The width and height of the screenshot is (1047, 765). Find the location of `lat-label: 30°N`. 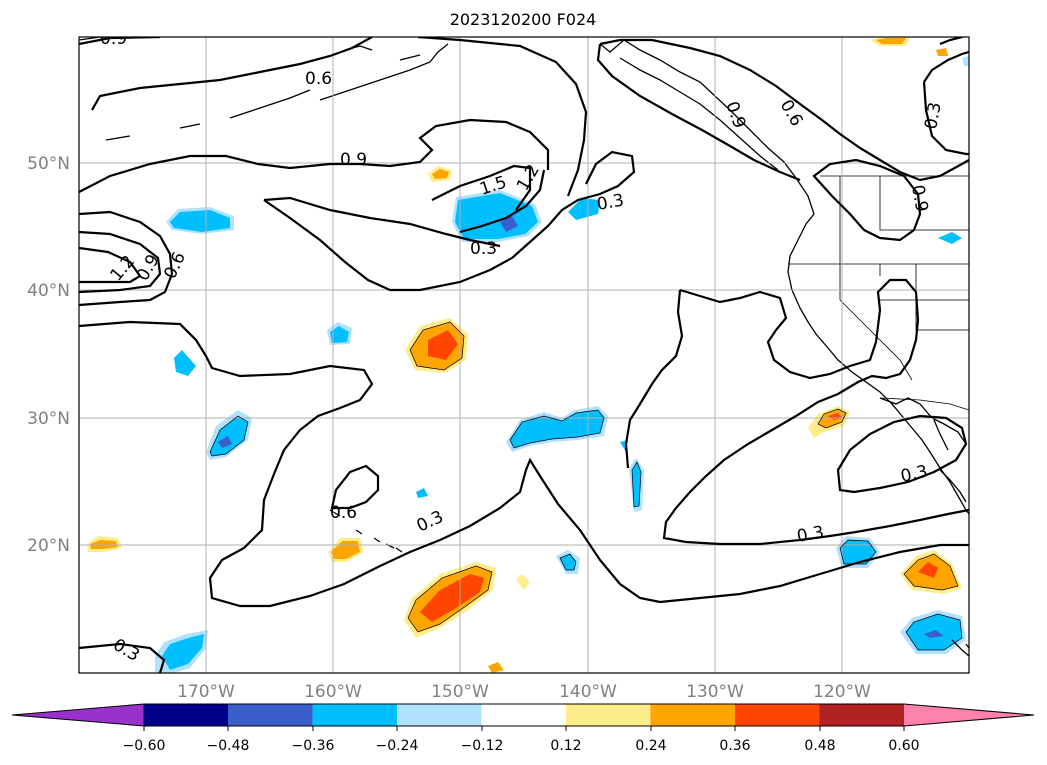

lat-label: 30°N is located at coordinates (48, 419).